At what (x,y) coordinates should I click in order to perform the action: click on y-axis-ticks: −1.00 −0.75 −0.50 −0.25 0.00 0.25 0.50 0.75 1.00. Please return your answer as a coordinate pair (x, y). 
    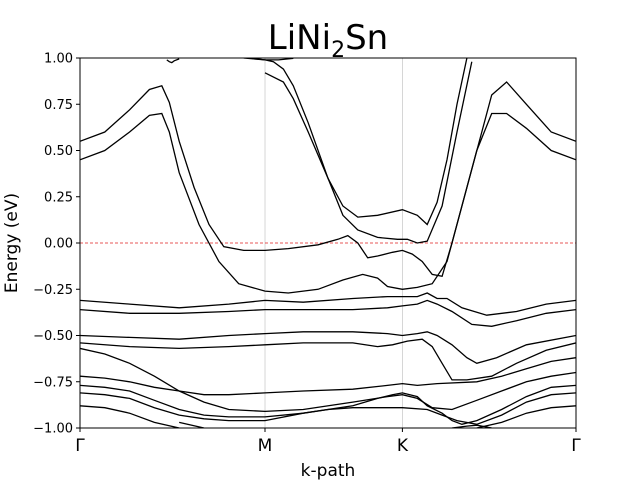
    Looking at the image, I should click on (56, 244).